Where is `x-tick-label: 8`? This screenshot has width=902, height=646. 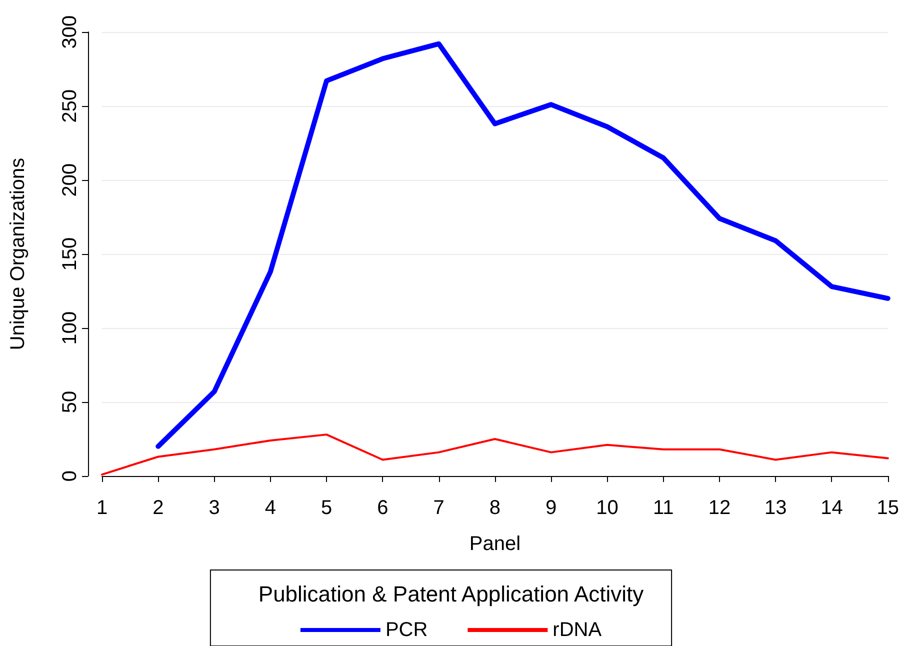 x-tick-label: 8 is located at coordinates (494, 508).